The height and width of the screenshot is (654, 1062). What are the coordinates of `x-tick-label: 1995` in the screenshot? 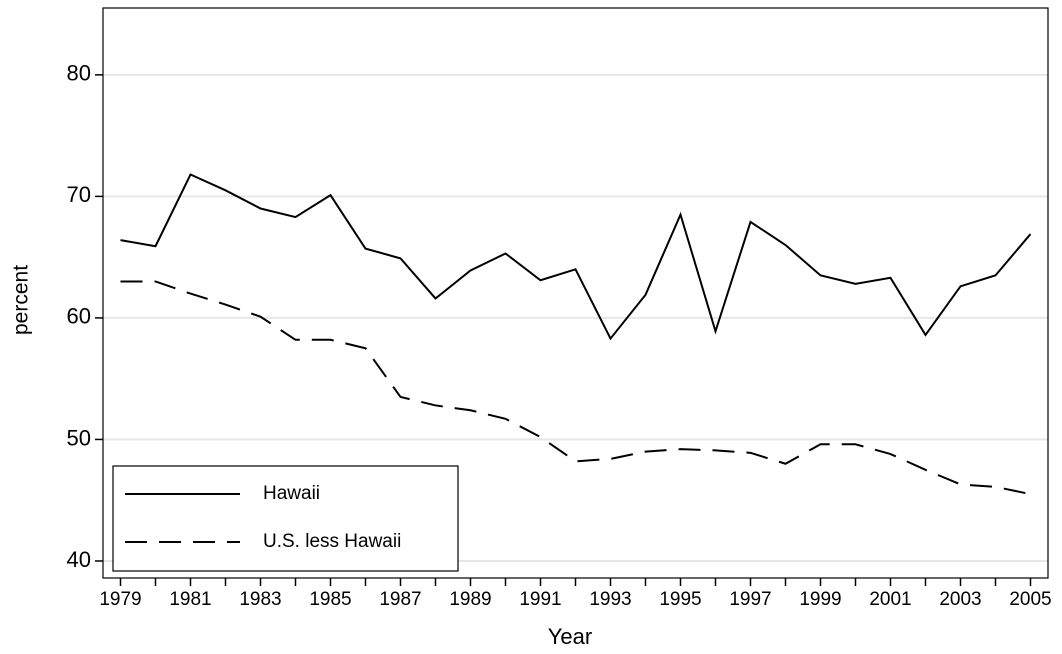 It's located at (680, 599).